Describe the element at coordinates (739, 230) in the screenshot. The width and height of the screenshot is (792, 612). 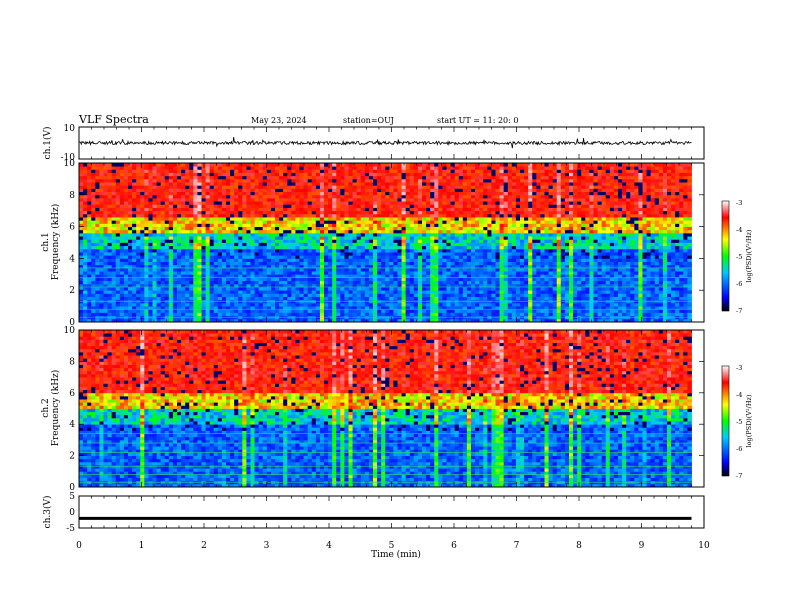
I see `ch1-colorbar-tick-2: -4` at that location.